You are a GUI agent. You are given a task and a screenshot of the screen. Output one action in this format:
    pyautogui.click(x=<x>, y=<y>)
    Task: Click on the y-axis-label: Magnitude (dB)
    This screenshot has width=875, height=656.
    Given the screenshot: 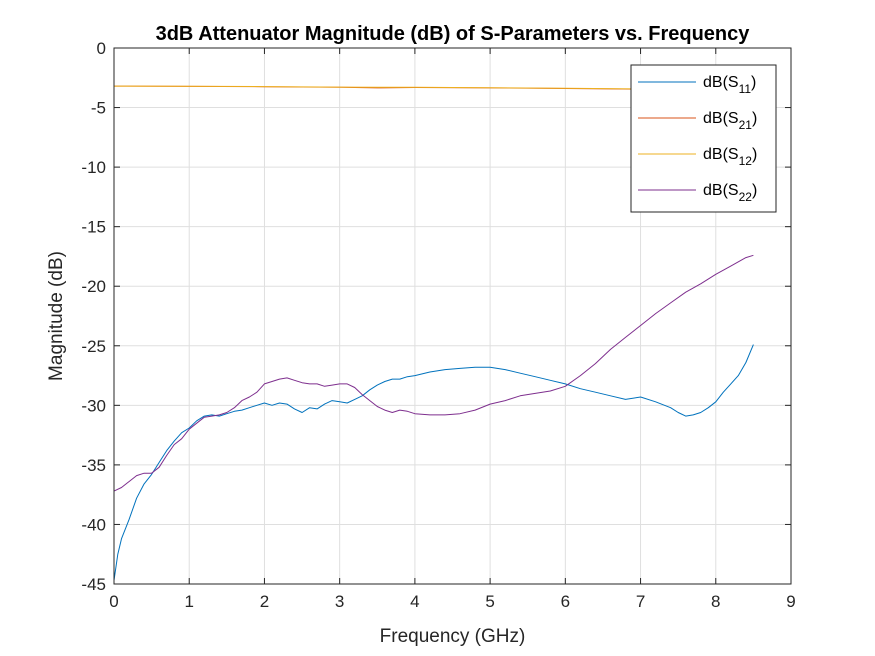 What is the action you would take?
    pyautogui.click(x=56, y=316)
    